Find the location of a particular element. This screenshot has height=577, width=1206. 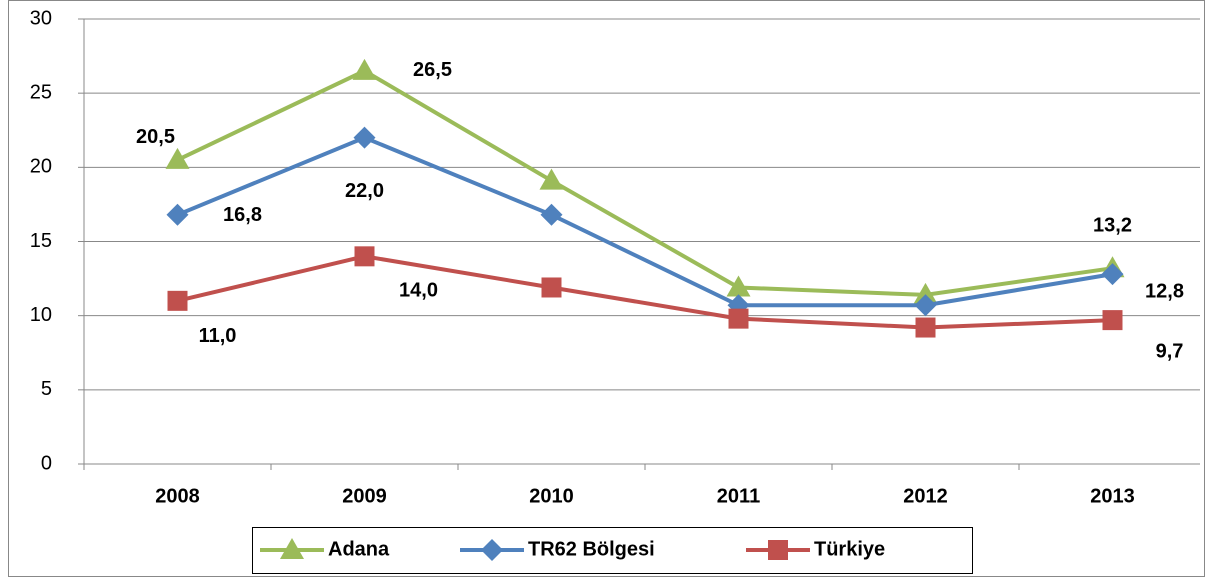

series-line is located at coordinates (645, 292).